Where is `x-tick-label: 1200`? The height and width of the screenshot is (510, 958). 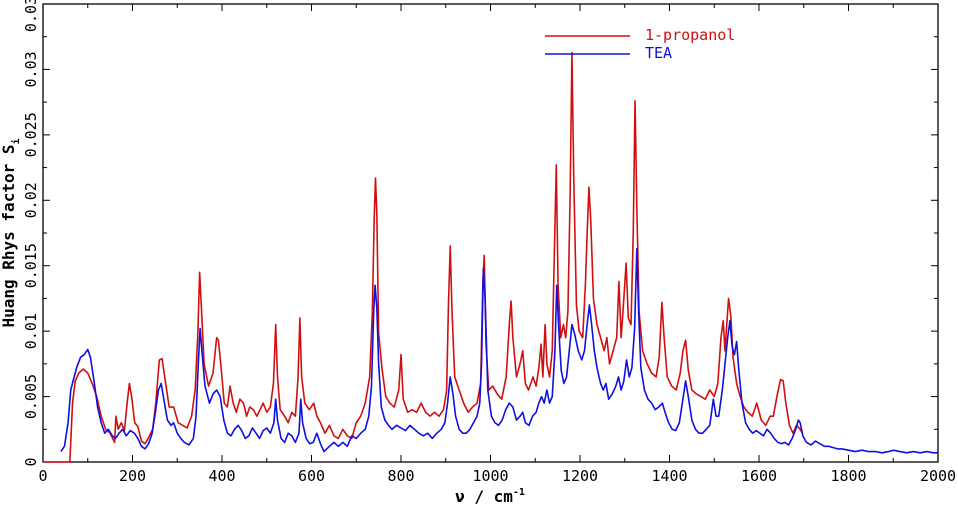
x-tick-label: 1200 is located at coordinates (580, 476).